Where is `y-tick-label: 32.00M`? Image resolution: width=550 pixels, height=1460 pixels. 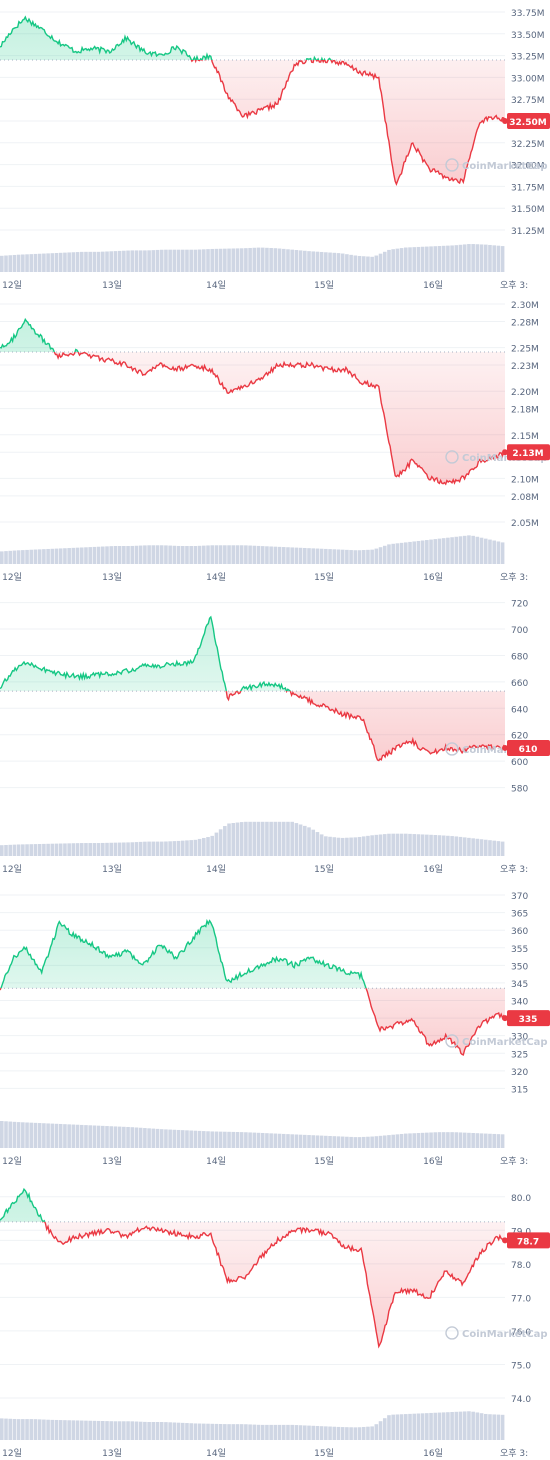 y-tick-label: 32.00M is located at coordinates (528, 167).